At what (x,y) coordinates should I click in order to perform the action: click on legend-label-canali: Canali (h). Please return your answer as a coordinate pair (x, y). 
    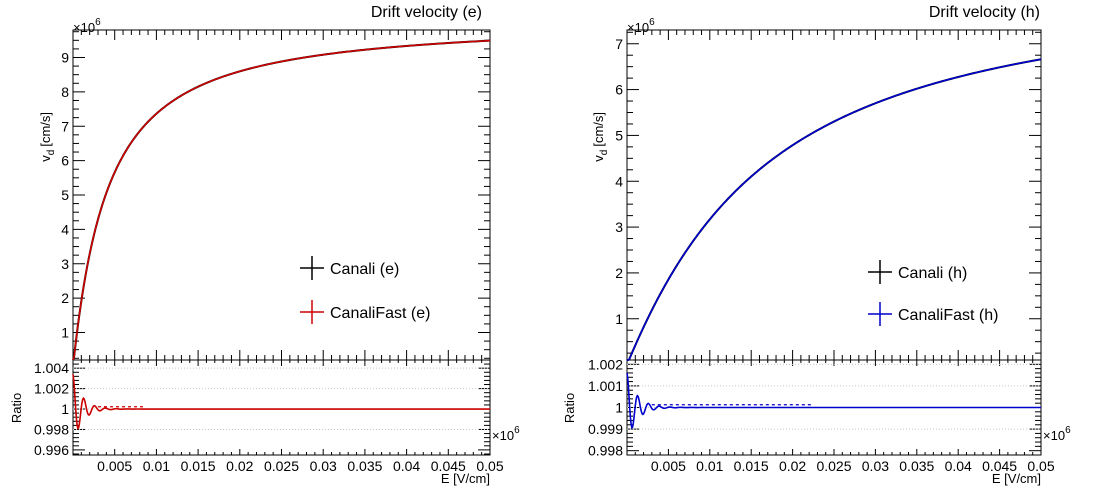
    Looking at the image, I should click on (932, 273).